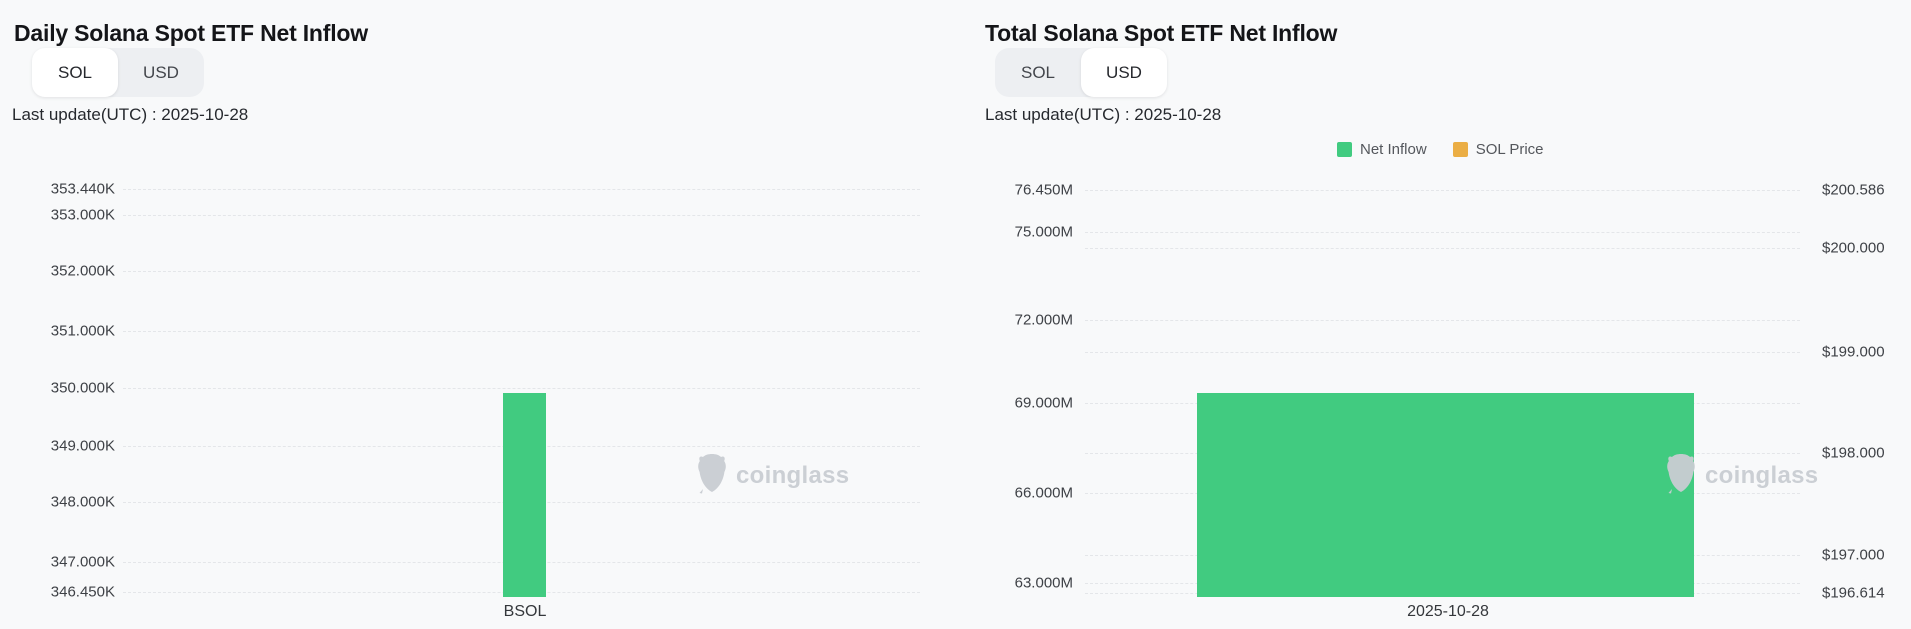  I want to click on y-axis-tick-label: 353.440K, so click(82, 189).